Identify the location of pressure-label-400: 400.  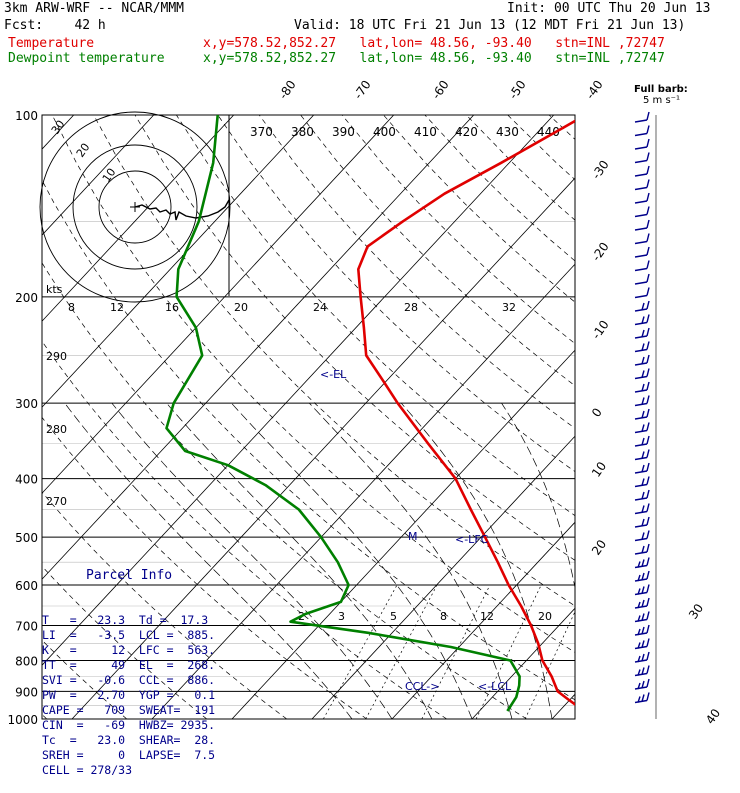
(26, 480).